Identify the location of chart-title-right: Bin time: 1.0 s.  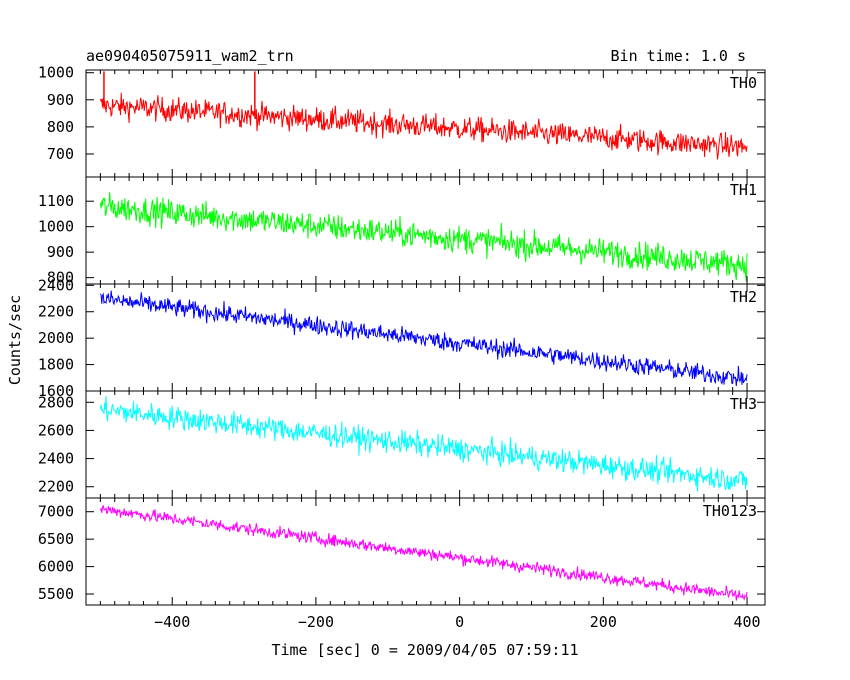
(678, 56).